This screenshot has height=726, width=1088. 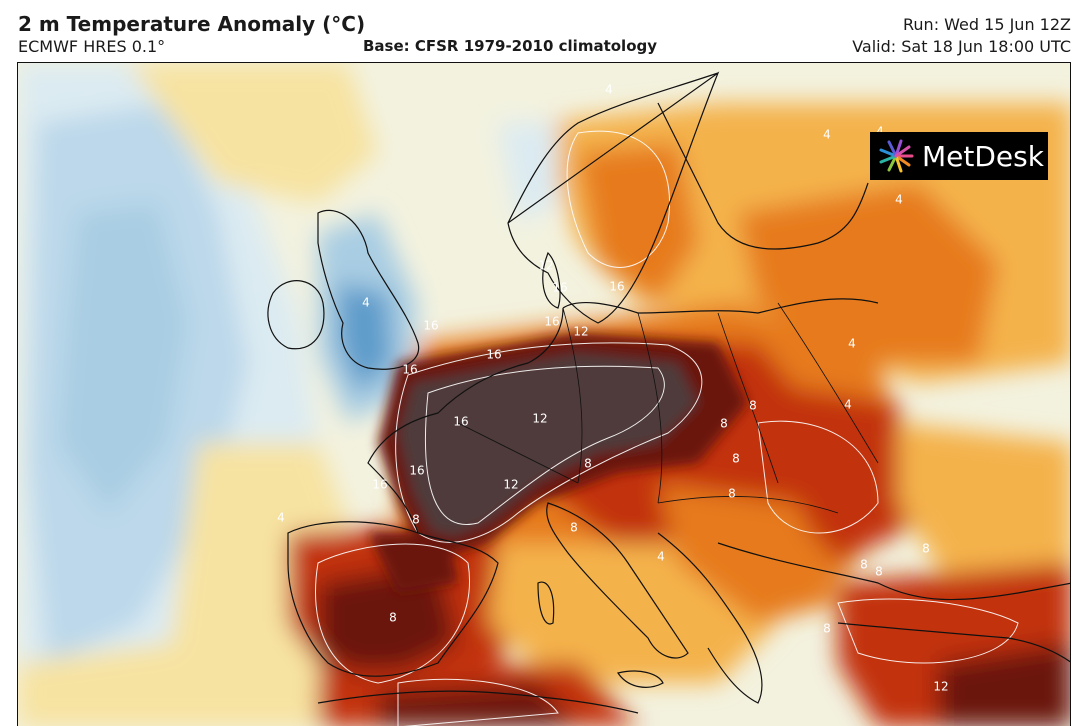 I want to click on model-label: ECMWF HRES 0.1°, so click(x=92, y=46).